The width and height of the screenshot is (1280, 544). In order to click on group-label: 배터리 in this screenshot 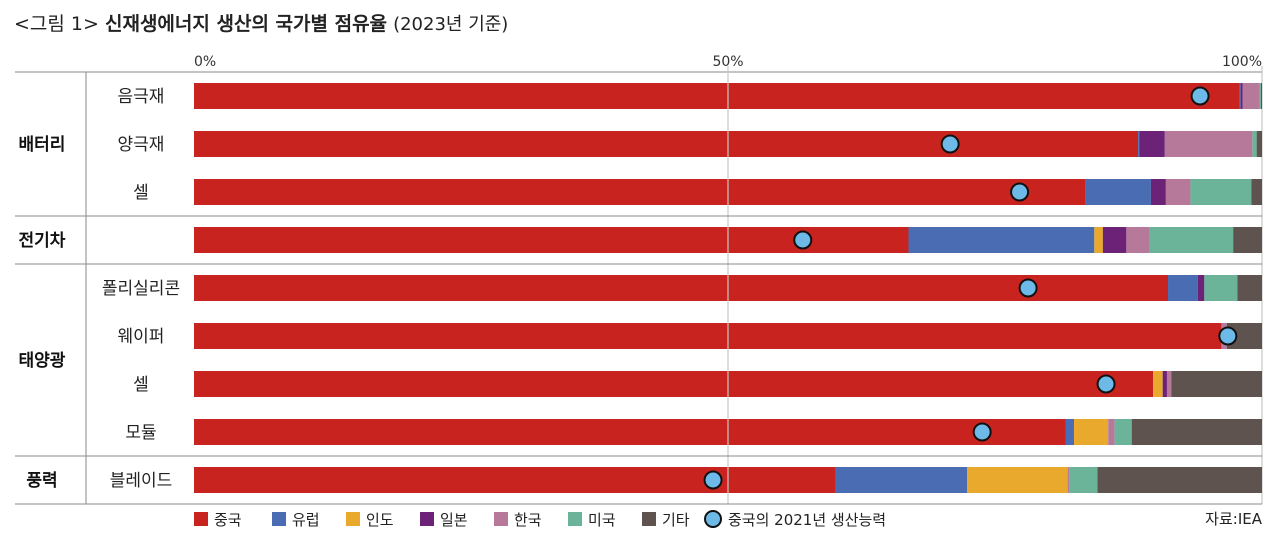, I will do `click(42, 145)`.